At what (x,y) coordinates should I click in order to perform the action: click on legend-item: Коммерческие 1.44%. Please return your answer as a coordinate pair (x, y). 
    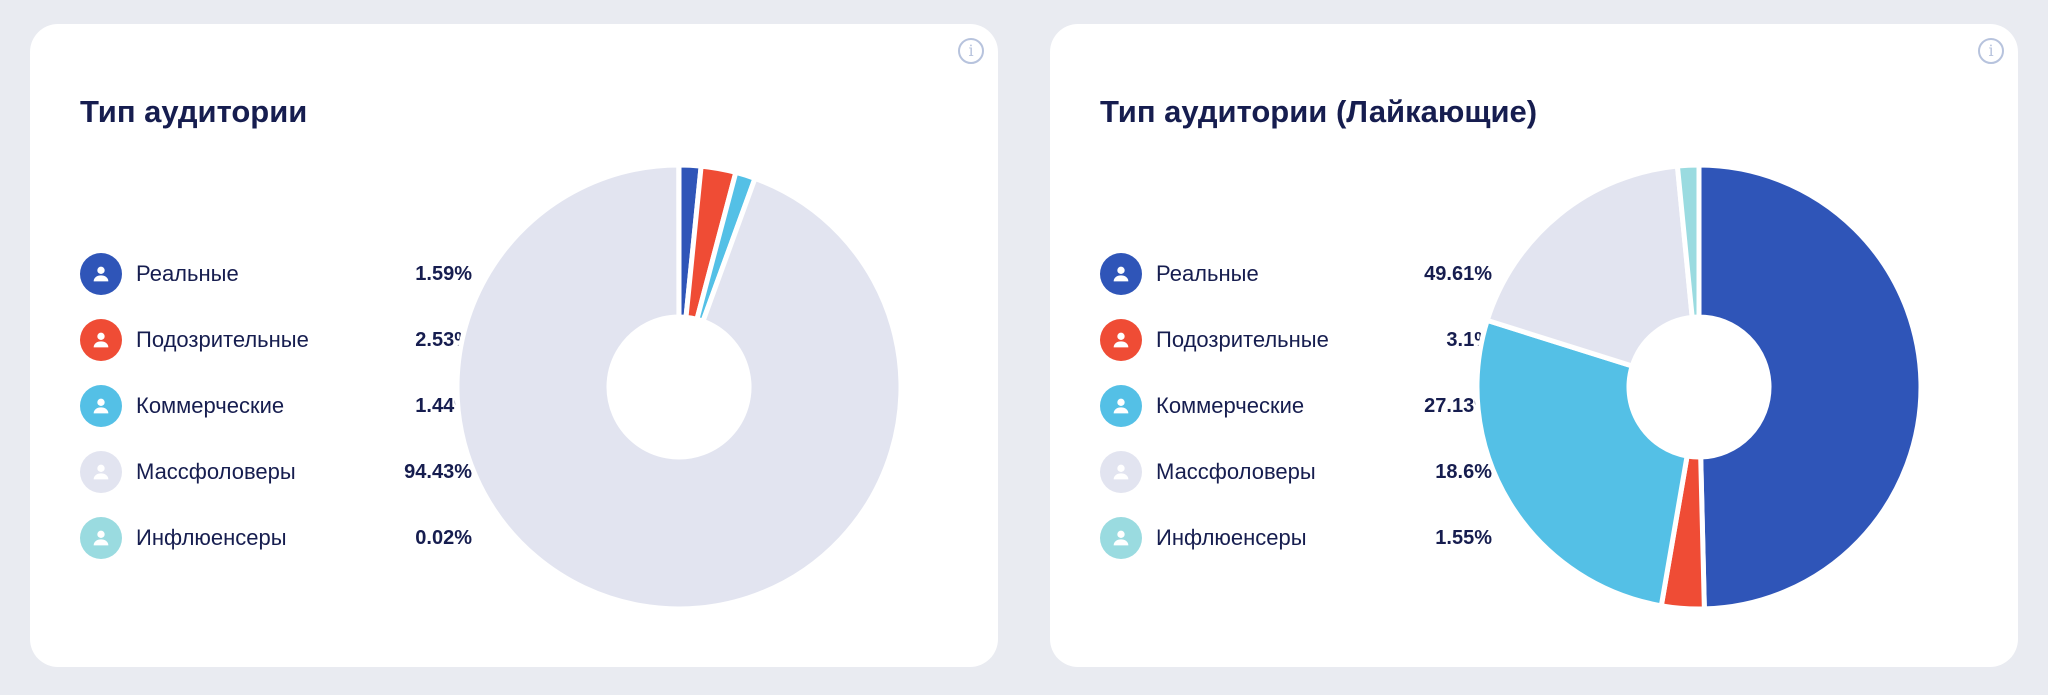
    Looking at the image, I should click on (276, 406).